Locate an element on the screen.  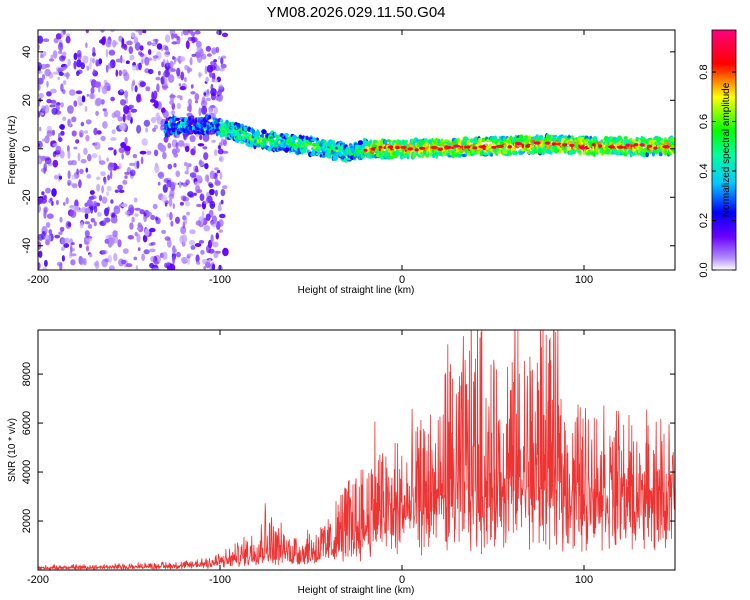
y-tick-label: 4000 is located at coordinates (27, 472).